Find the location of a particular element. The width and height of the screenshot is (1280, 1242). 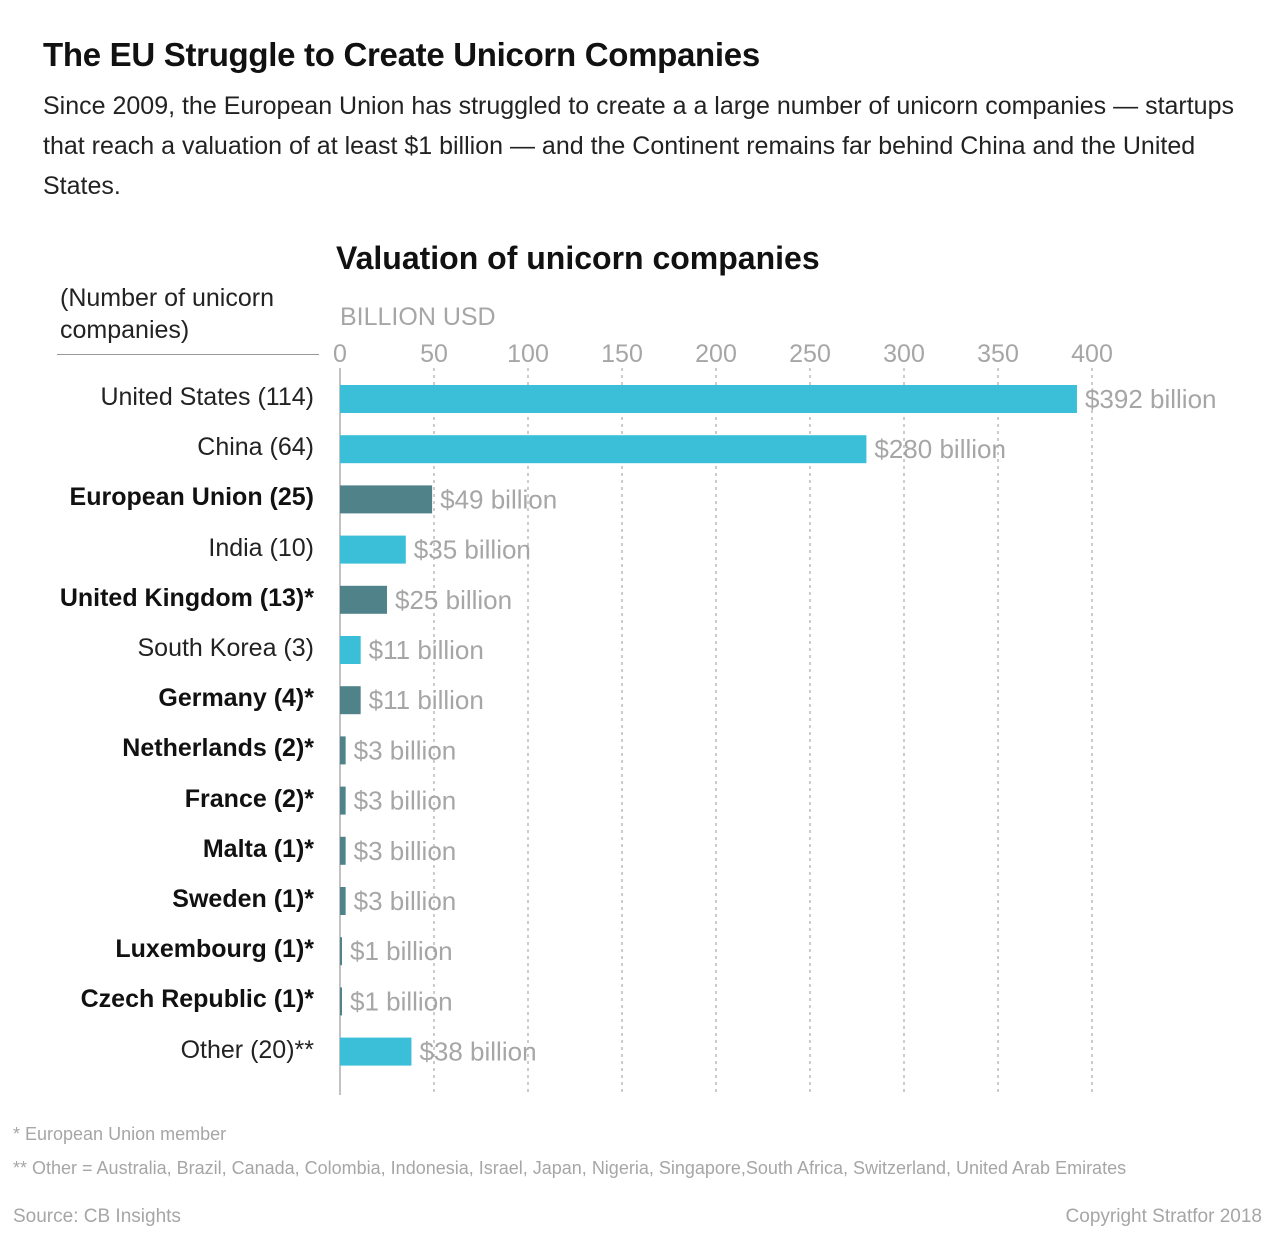

chart-title: Valuation of unicorn companies is located at coordinates (578, 258).